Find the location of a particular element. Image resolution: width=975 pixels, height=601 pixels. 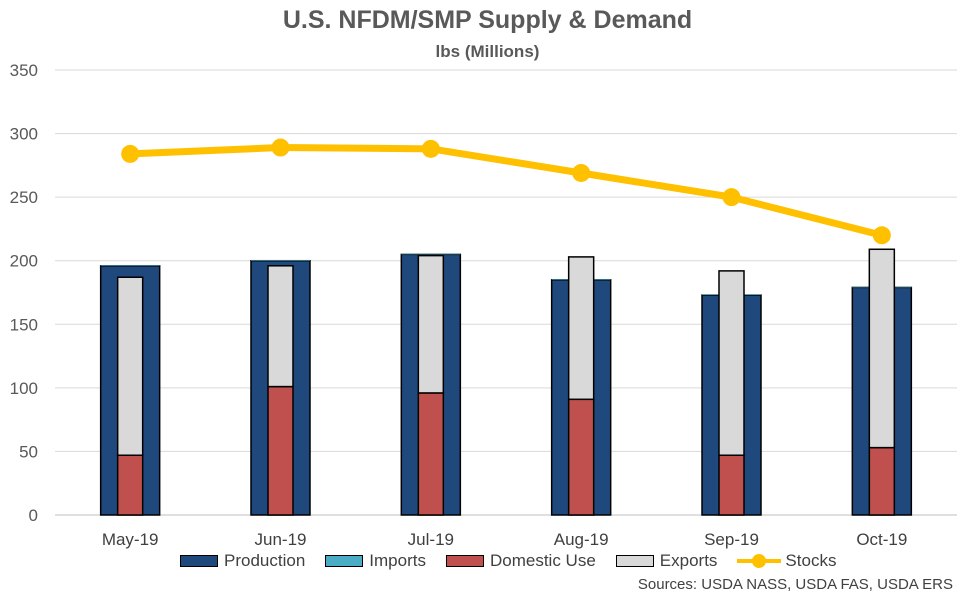

x-tick-label: Aug-19 is located at coordinates (581, 539).